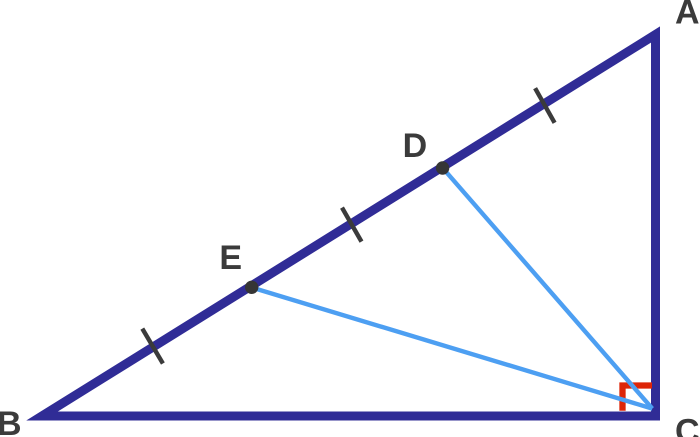 Image resolution: width=700 pixels, height=437 pixels. What do you see at coordinates (11, 421) in the screenshot?
I see `svg-text: B` at bounding box center [11, 421].